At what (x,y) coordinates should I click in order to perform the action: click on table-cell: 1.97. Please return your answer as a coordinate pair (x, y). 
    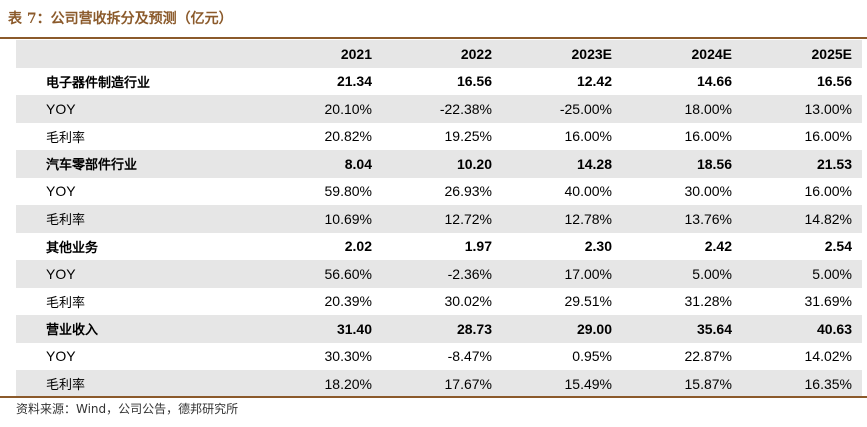
    Looking at the image, I should click on (478, 246).